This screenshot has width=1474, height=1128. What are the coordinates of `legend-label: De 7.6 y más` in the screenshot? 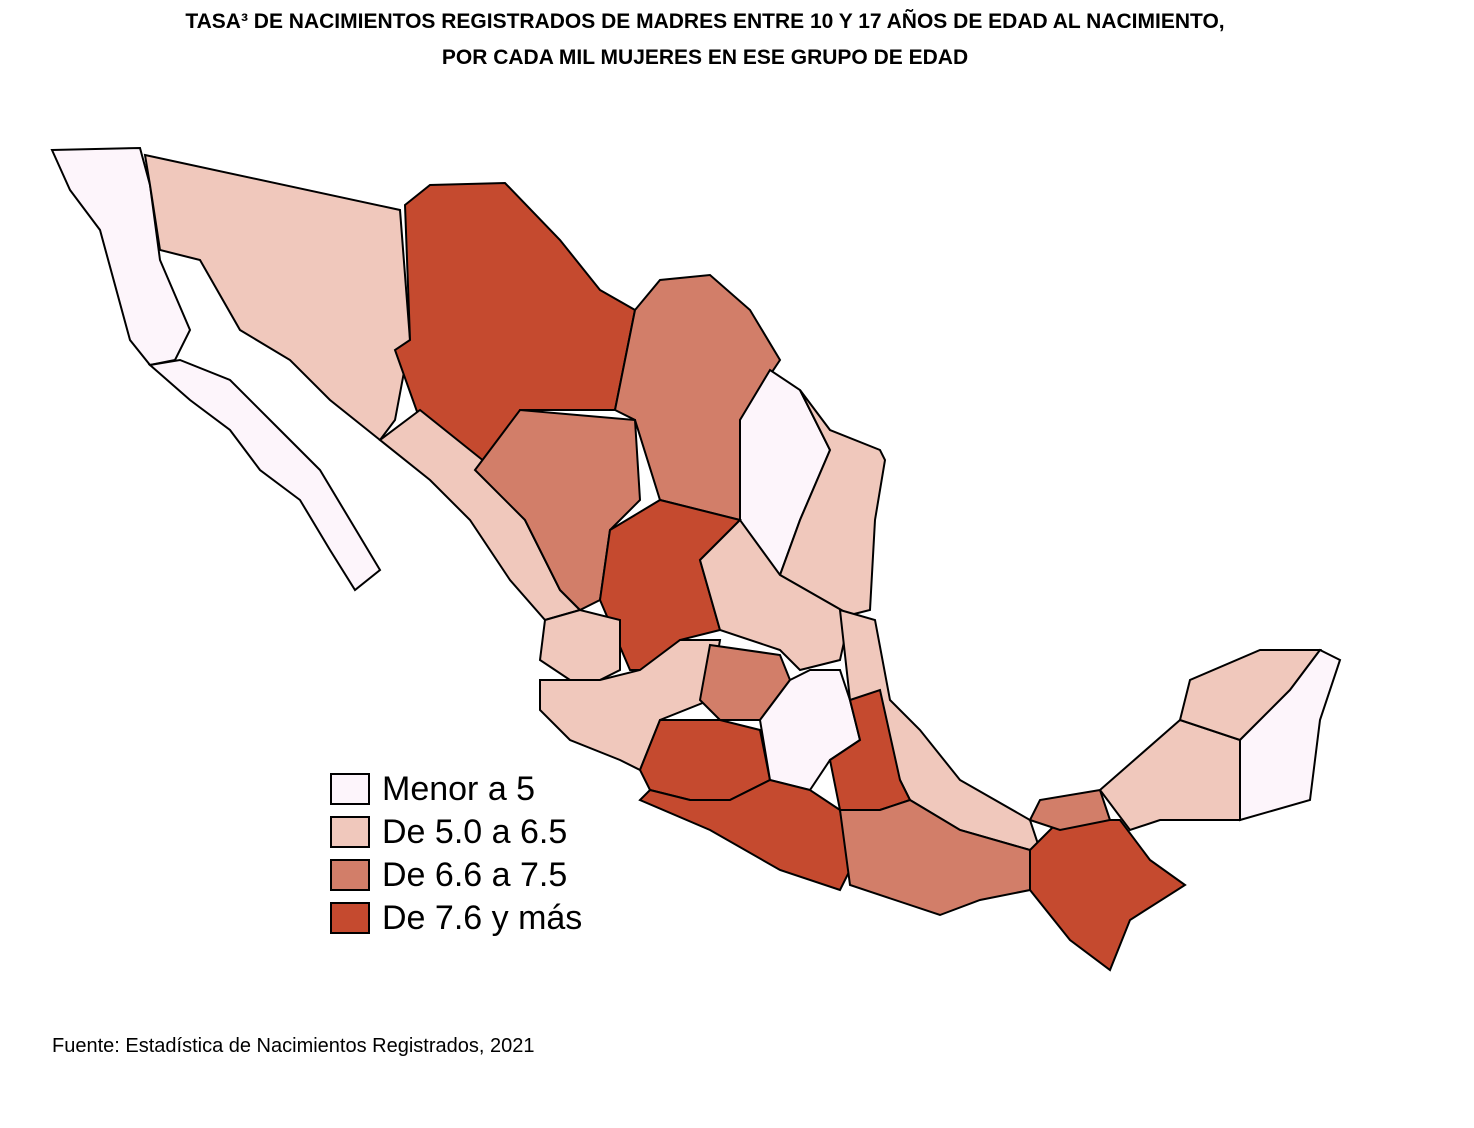 It's located at (482, 918).